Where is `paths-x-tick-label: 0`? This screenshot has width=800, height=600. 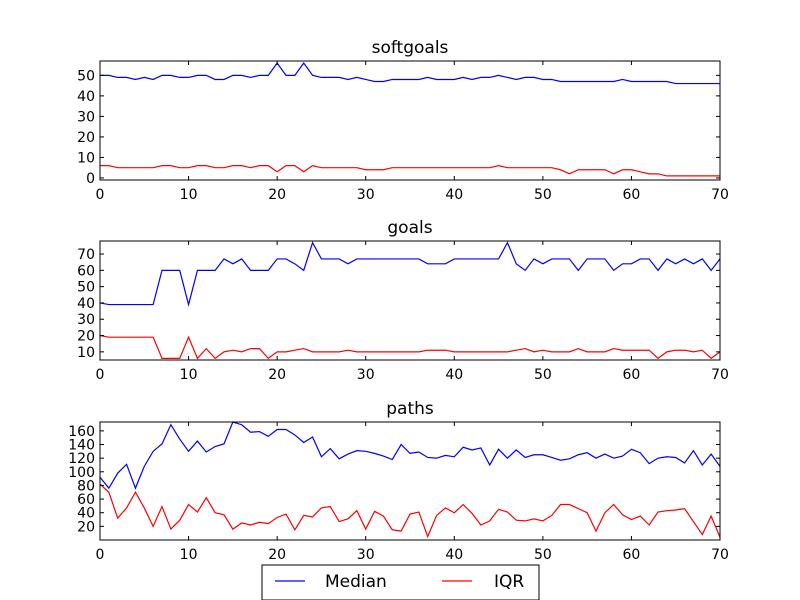
paths-x-tick-label: 0 is located at coordinates (100, 555).